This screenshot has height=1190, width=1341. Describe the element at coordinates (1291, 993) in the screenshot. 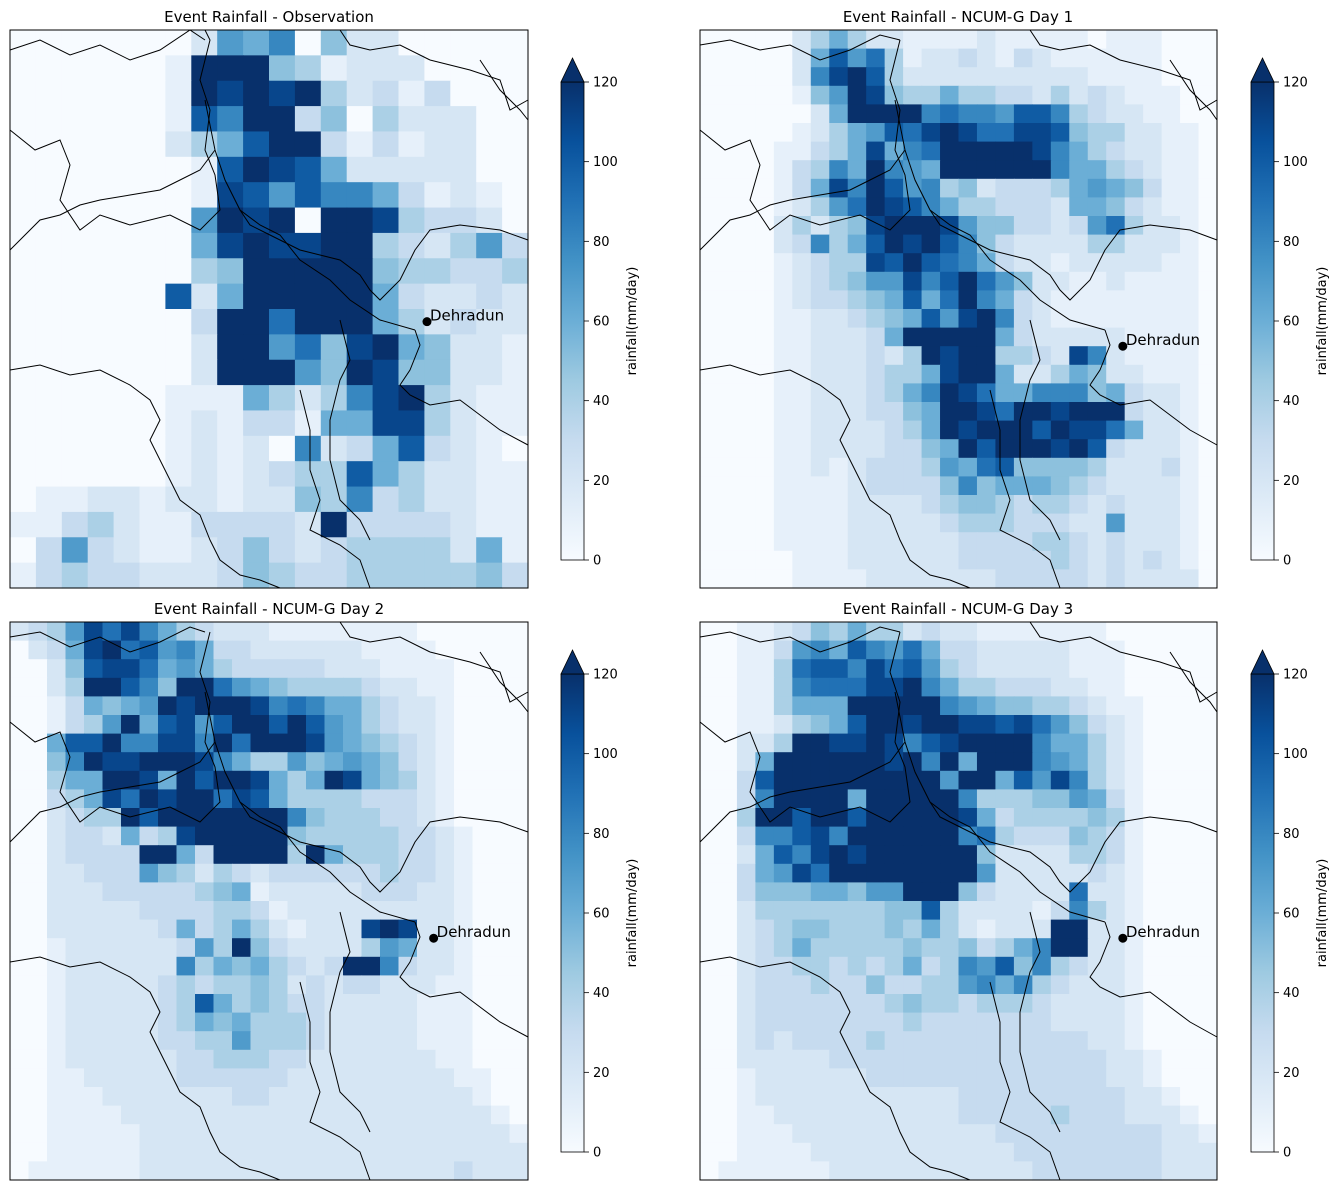

I see `colorbar-tick-label: 40` at that location.